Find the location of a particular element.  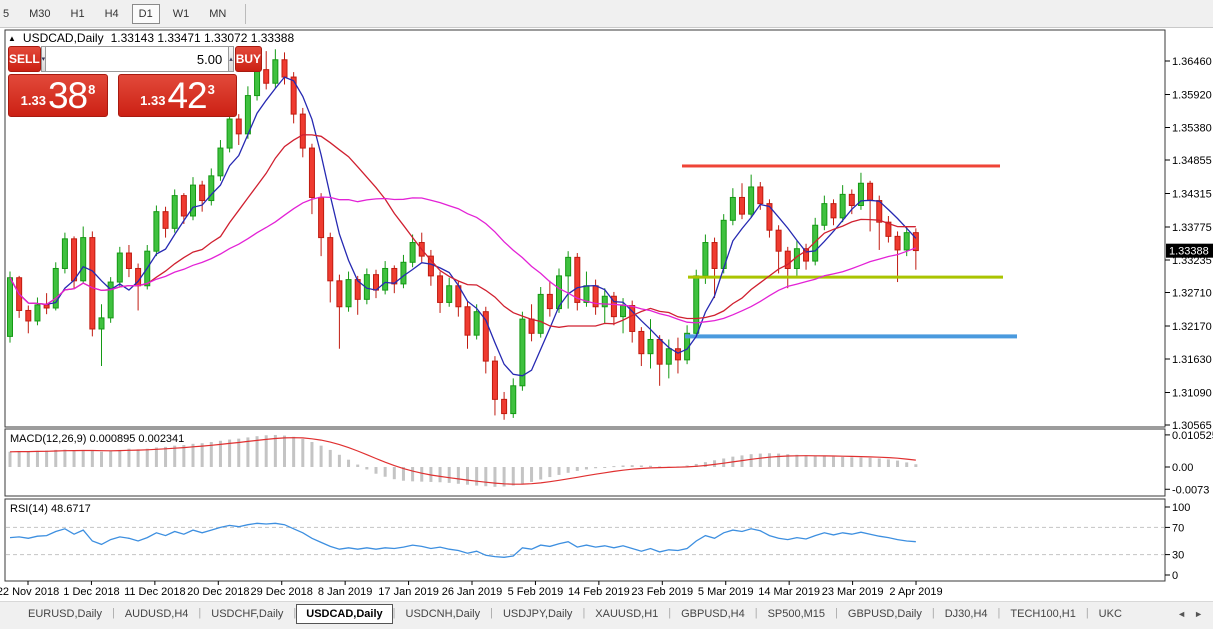

toolbar-separator is located at coordinates (246, 13).